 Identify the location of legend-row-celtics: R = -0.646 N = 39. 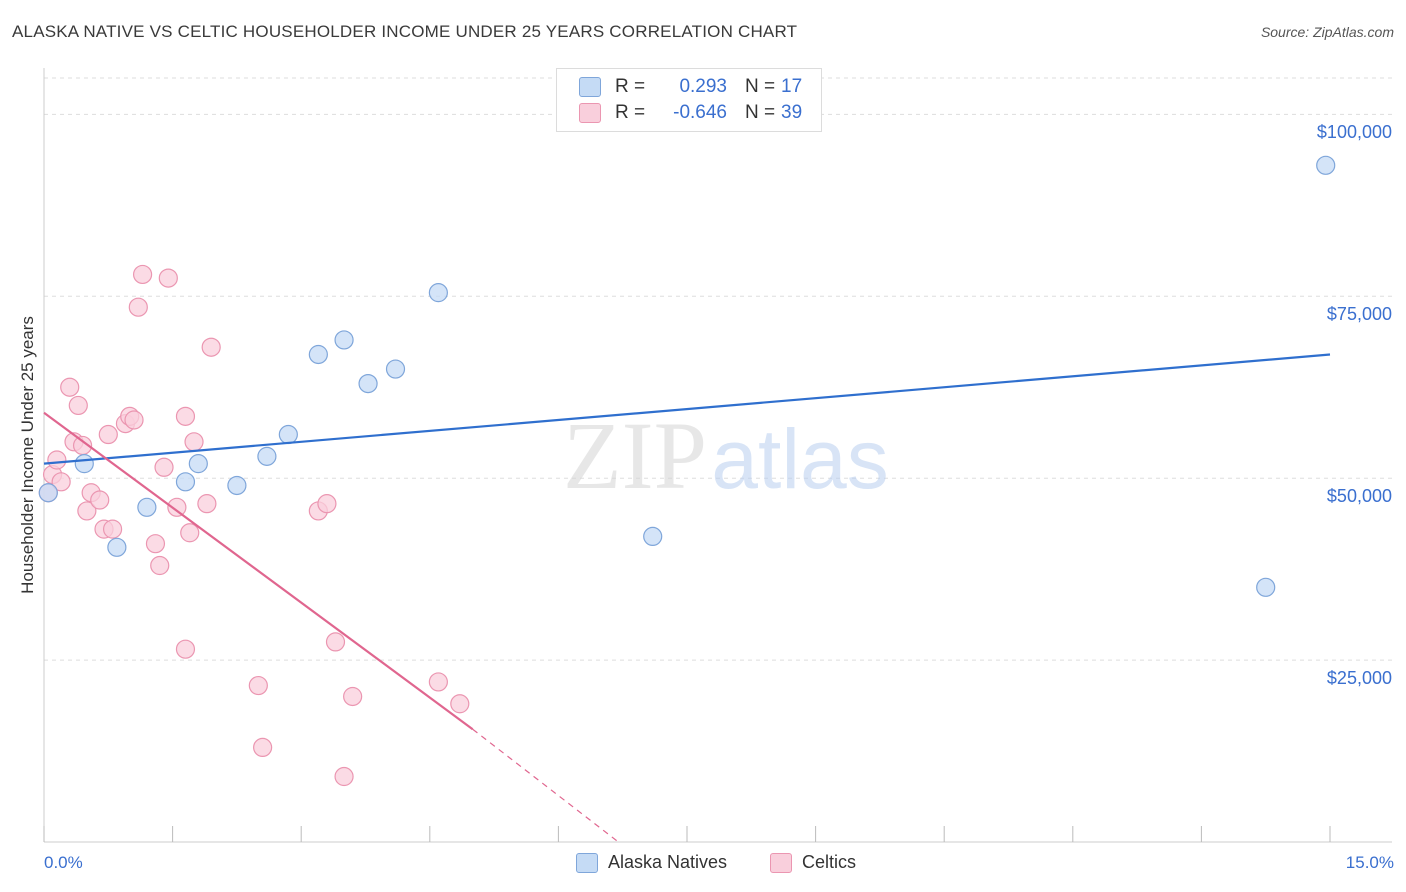
(690, 113).